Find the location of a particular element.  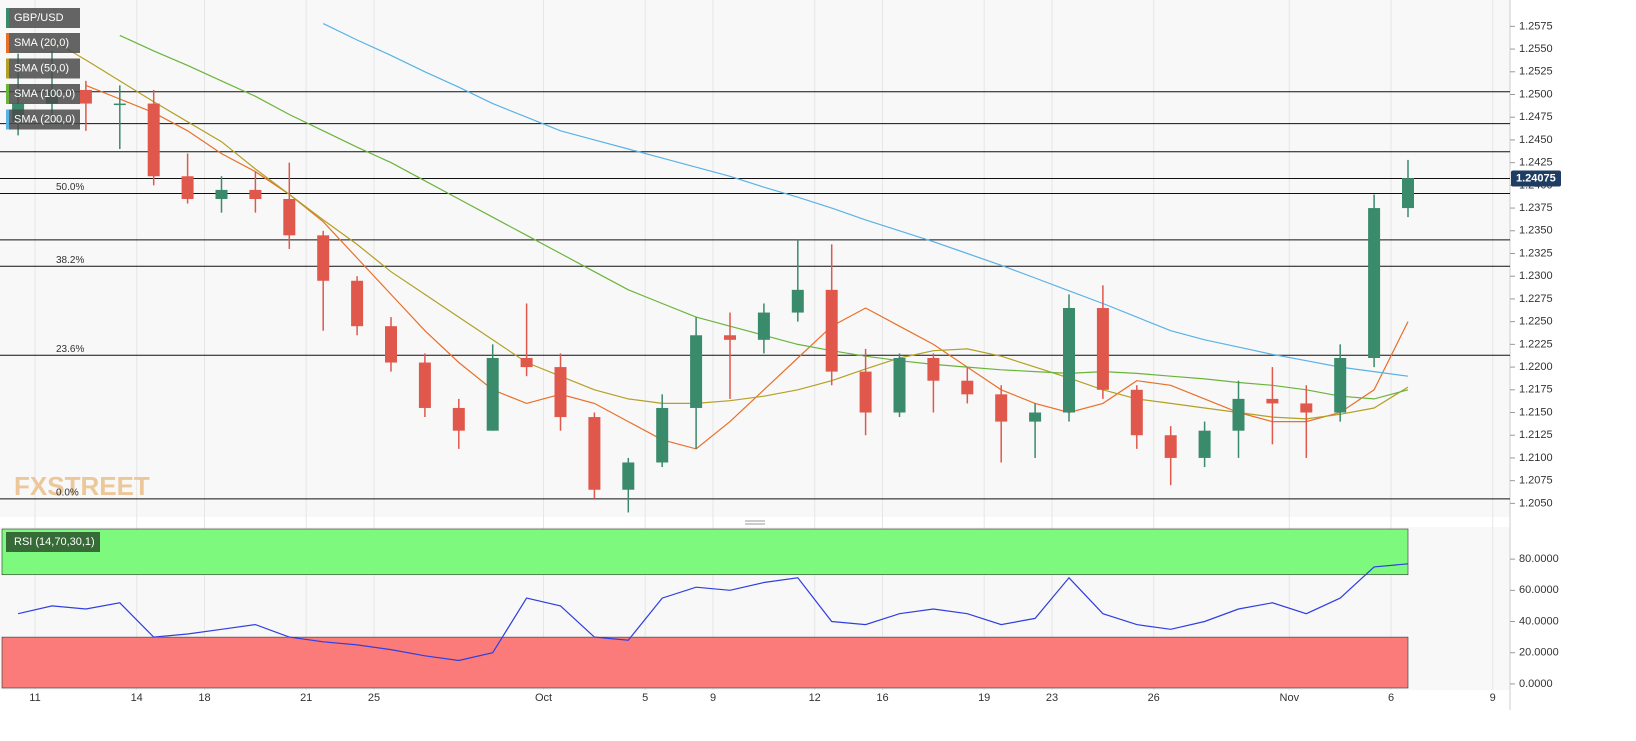

y-tick-label: 1.2075 is located at coordinates (1536, 481).